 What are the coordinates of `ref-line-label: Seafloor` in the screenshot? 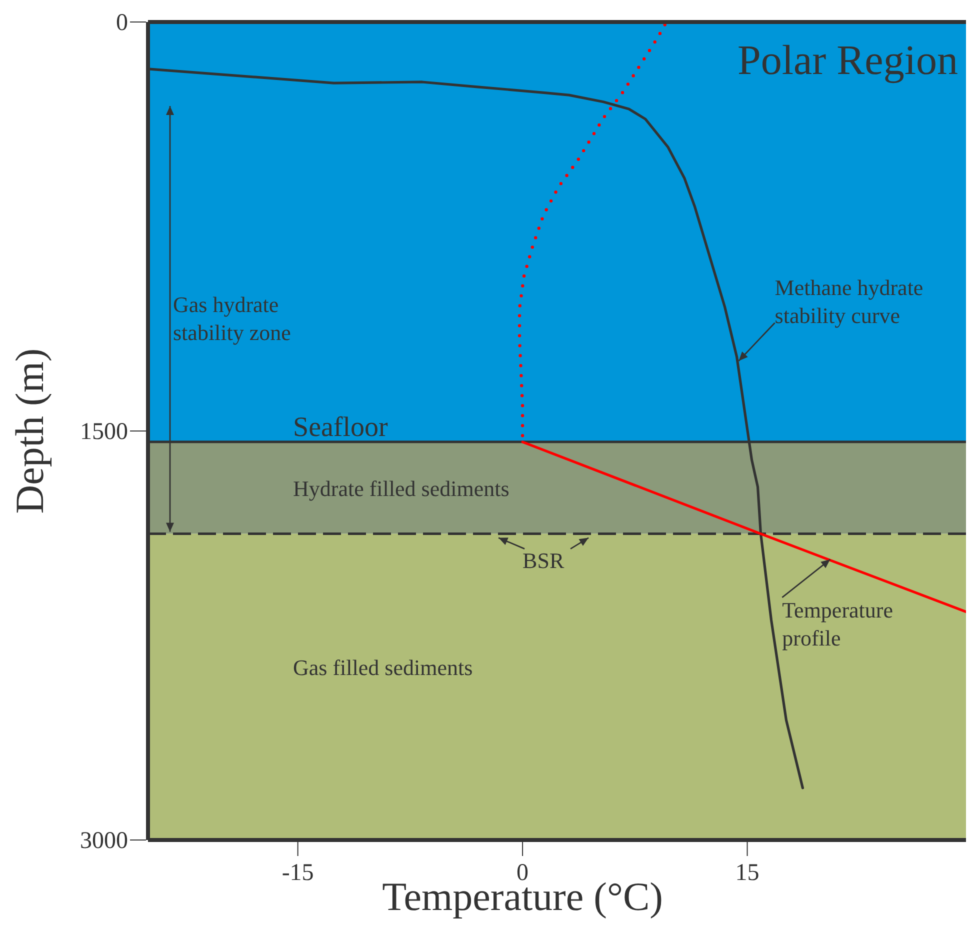 It's located at (341, 427).